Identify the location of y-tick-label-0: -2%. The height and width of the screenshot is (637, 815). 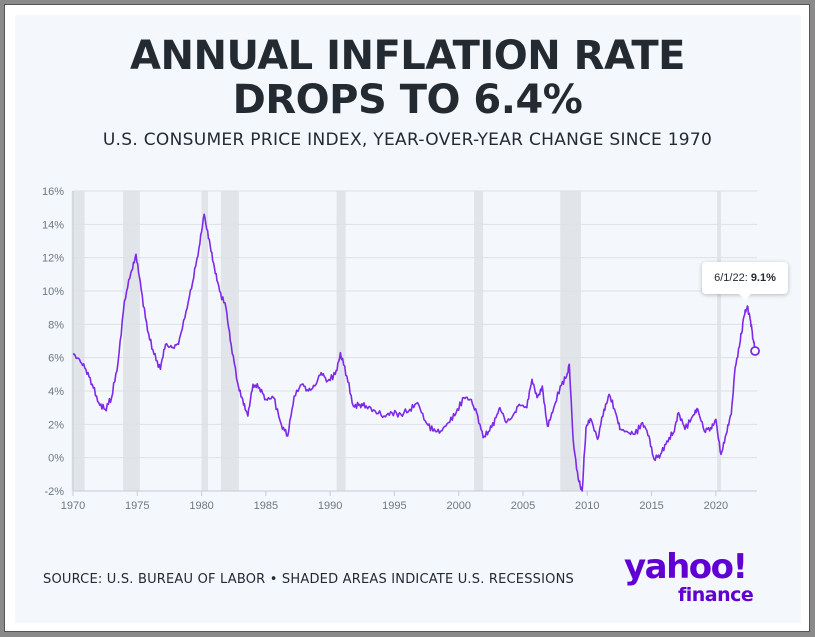
(54, 492).